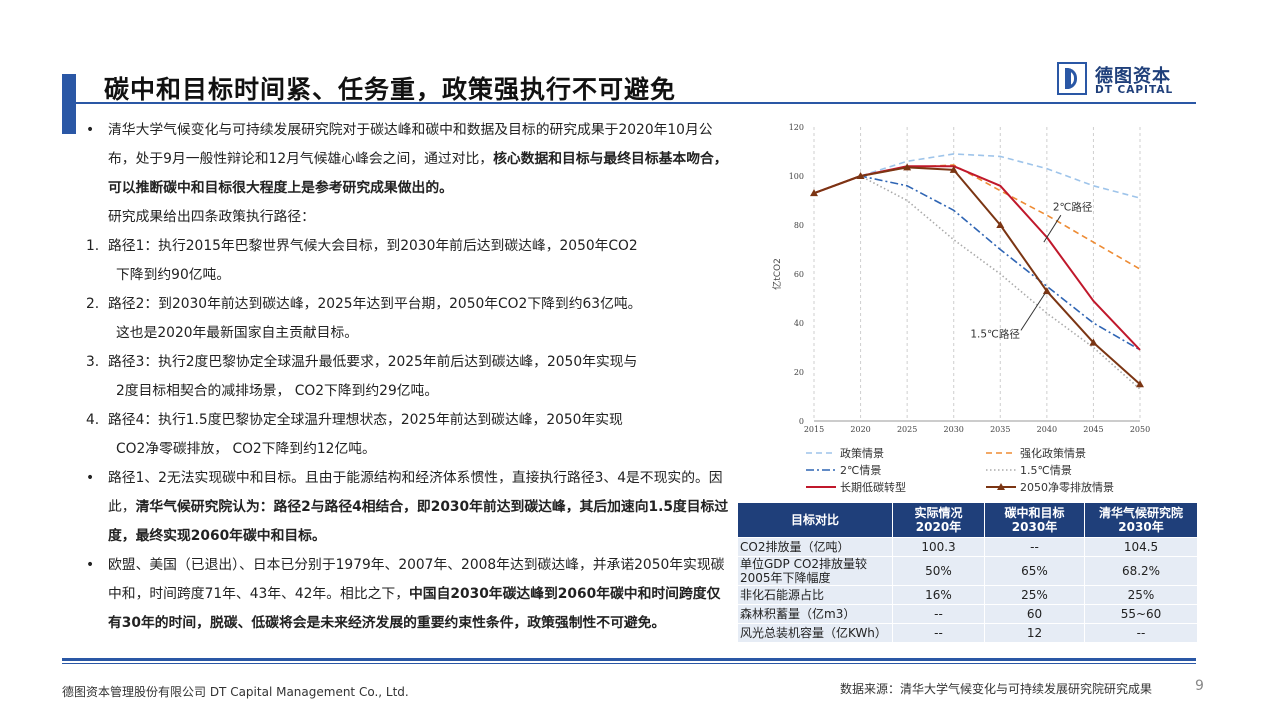 The height and width of the screenshot is (720, 1280). I want to click on legend-label: 强化政策情景, so click(1053, 453).